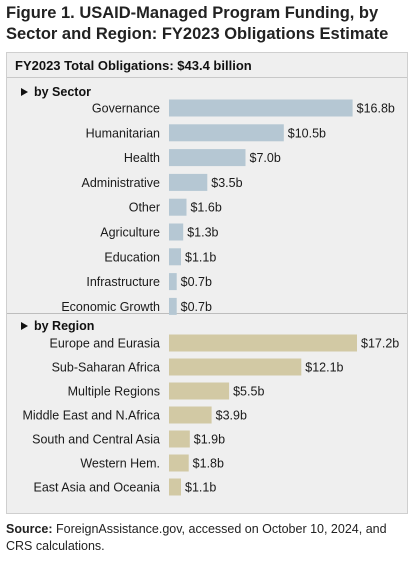 The height and width of the screenshot is (561, 416). I want to click on source-label: Source:, so click(29, 529).